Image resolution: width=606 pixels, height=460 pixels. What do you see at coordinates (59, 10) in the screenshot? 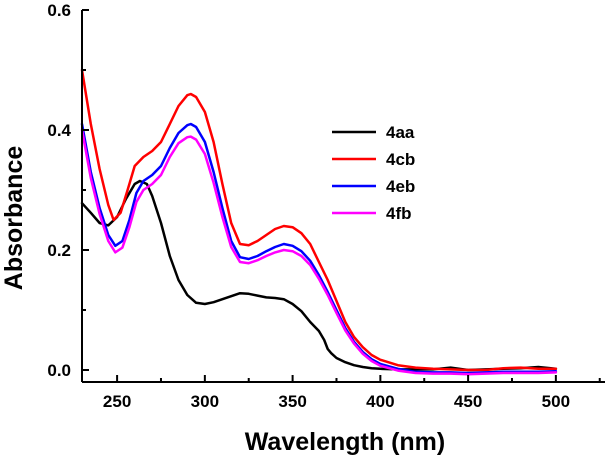
I see `y-tick-label: 0.6` at bounding box center [59, 10].